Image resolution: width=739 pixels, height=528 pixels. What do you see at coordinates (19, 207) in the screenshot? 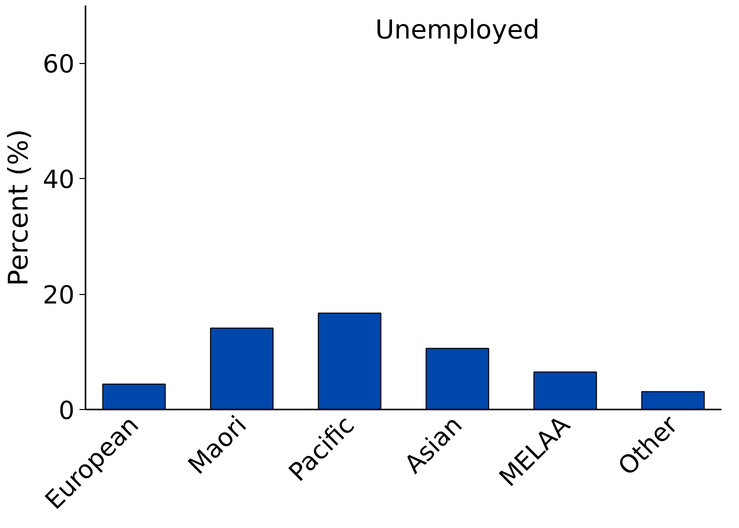
I see `y-axis-title: Percent (%)` at bounding box center [19, 207].